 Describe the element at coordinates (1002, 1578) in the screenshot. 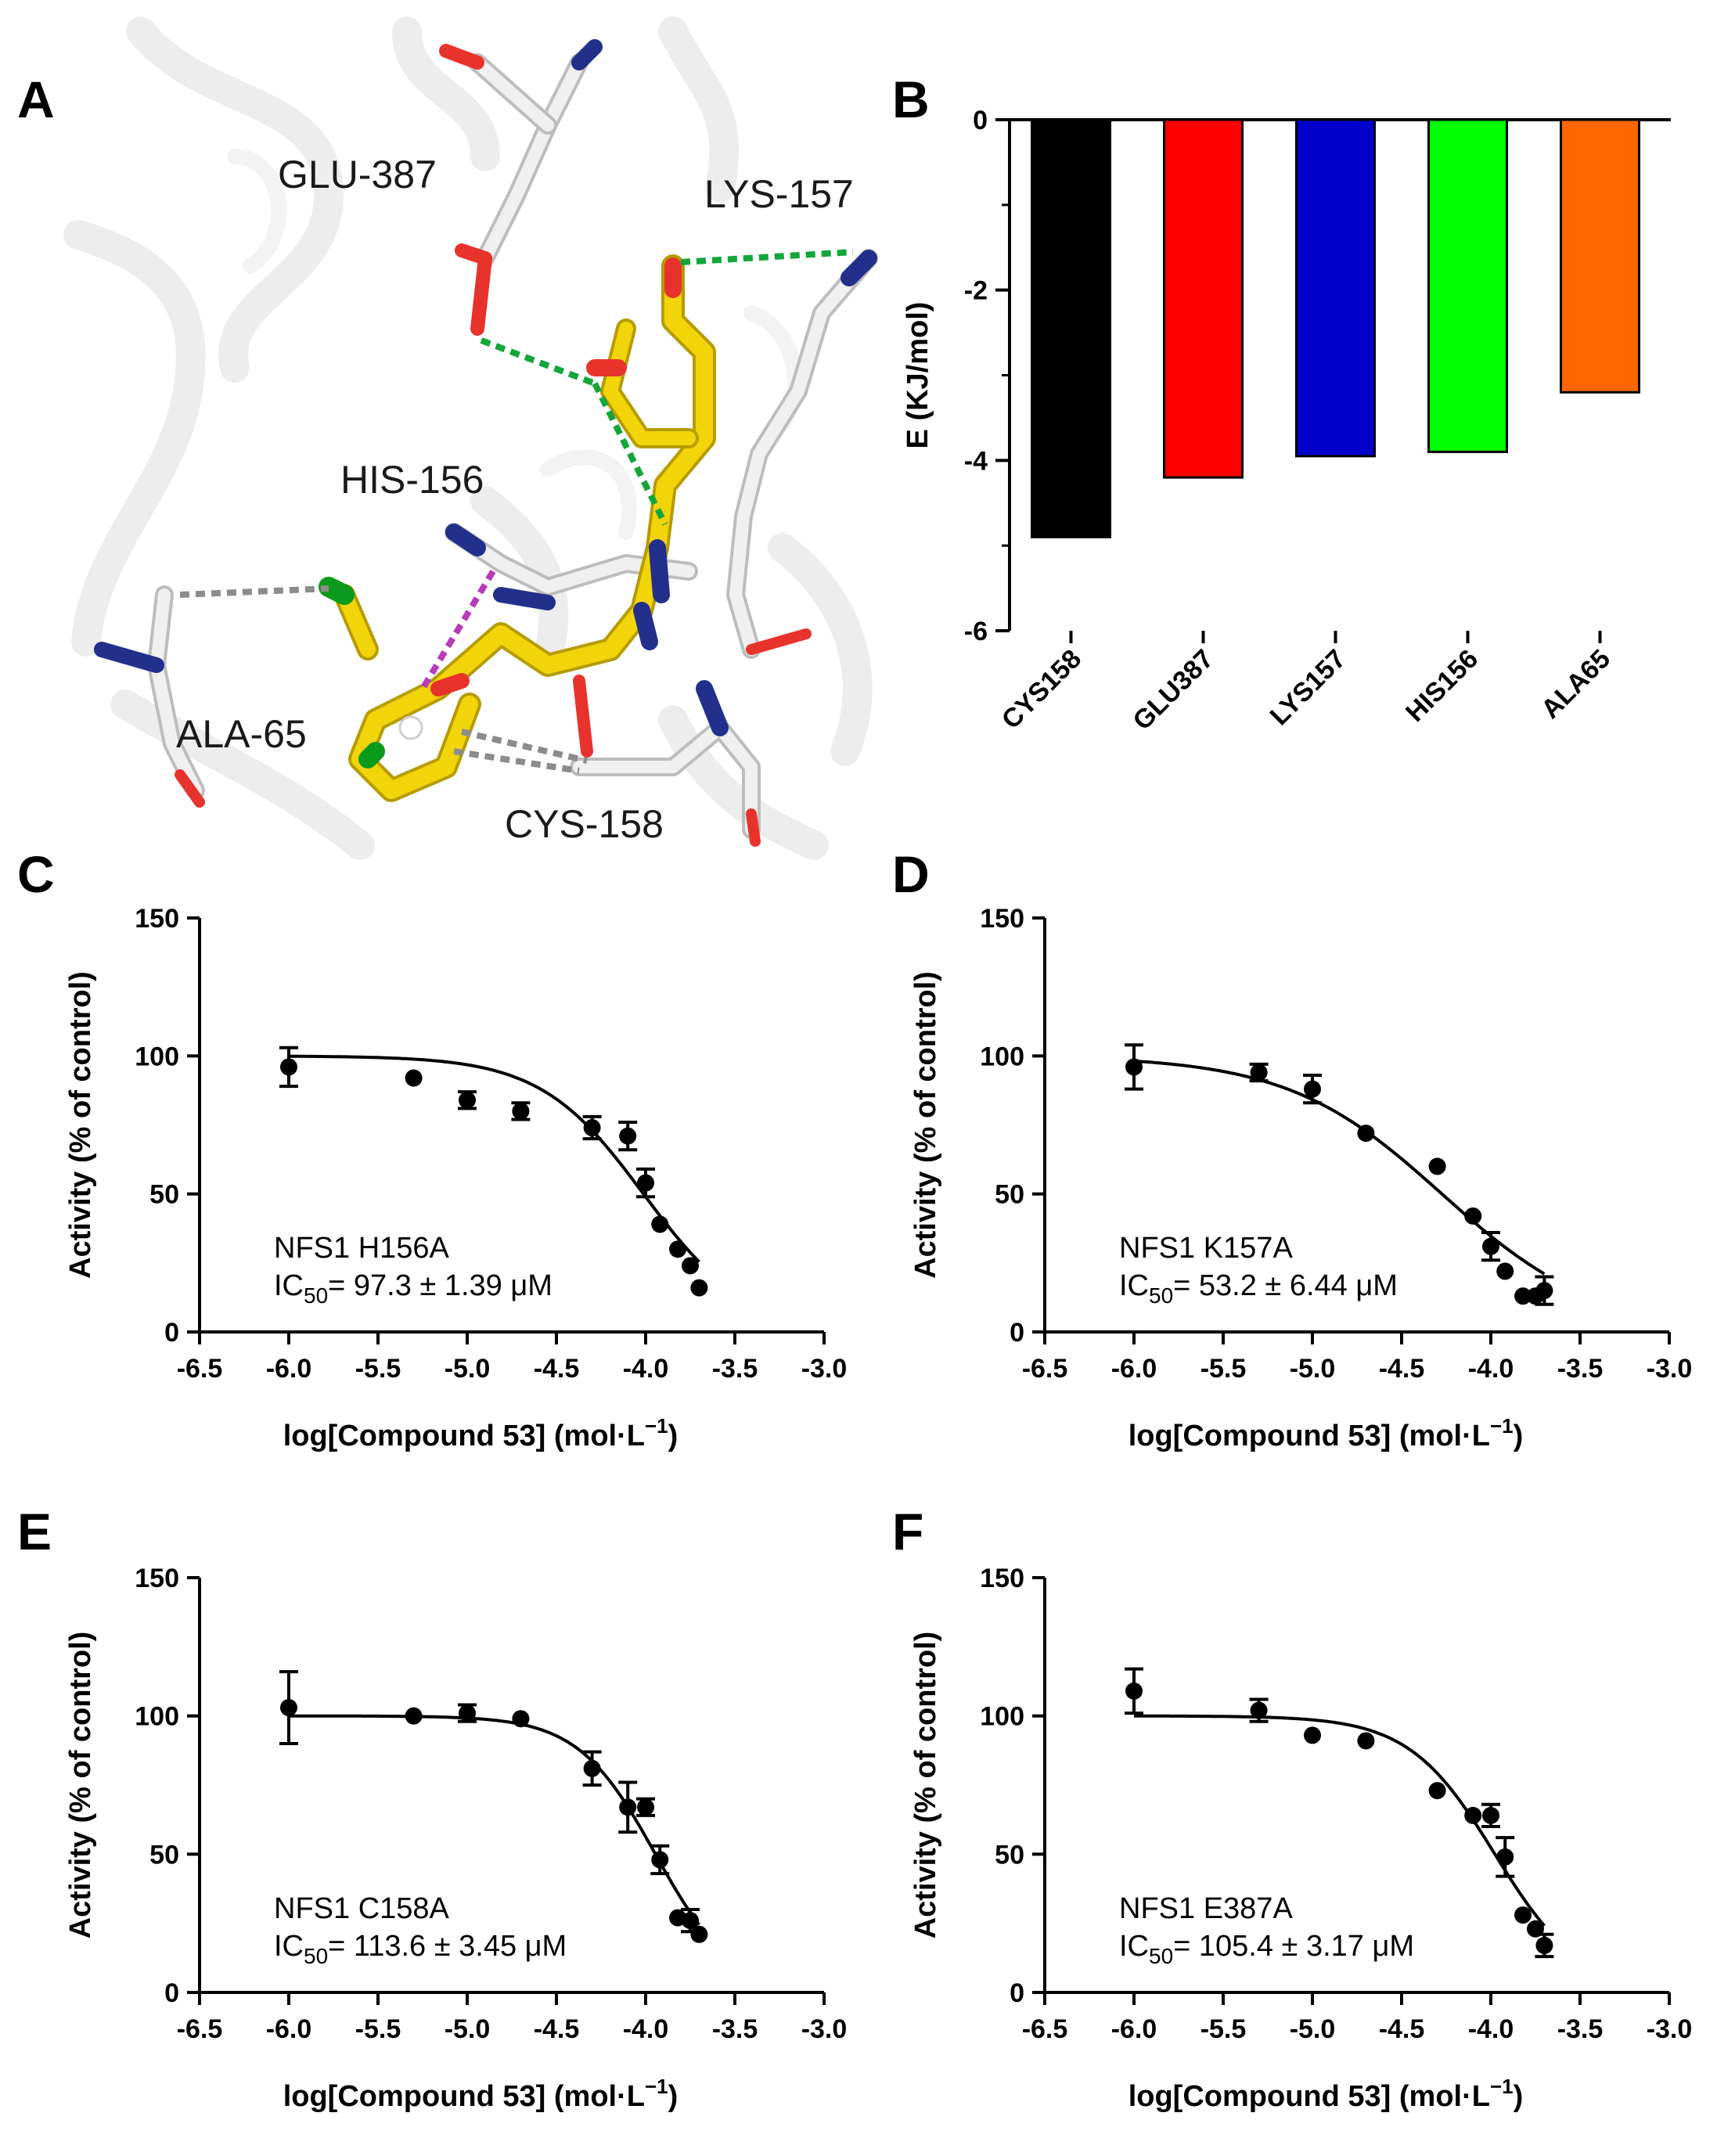

I see `y-tick-label: 150` at that location.